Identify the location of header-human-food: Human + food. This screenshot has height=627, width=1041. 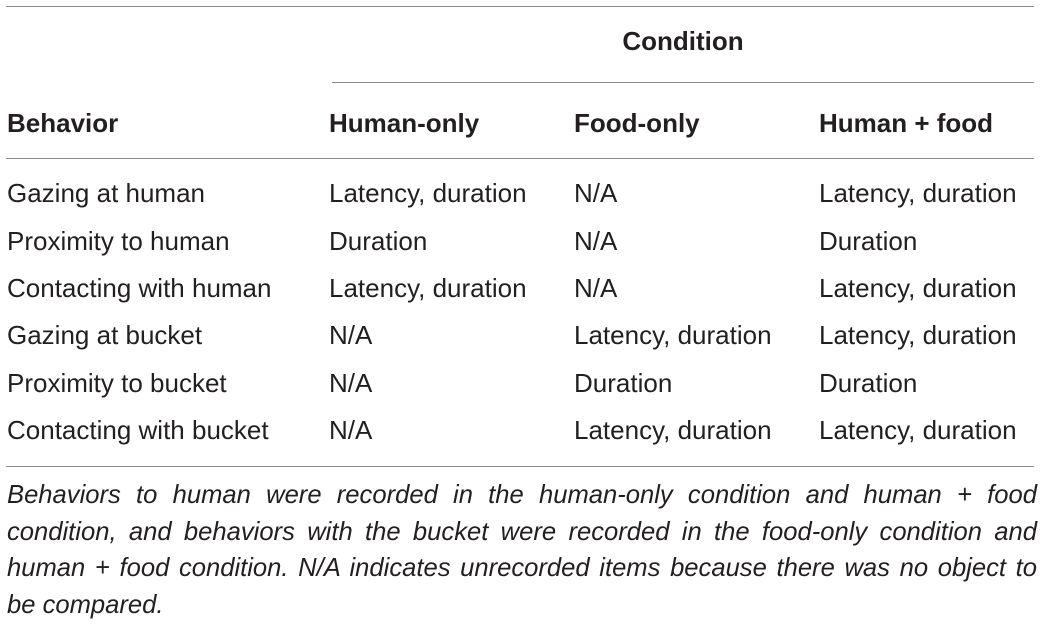
(906, 123).